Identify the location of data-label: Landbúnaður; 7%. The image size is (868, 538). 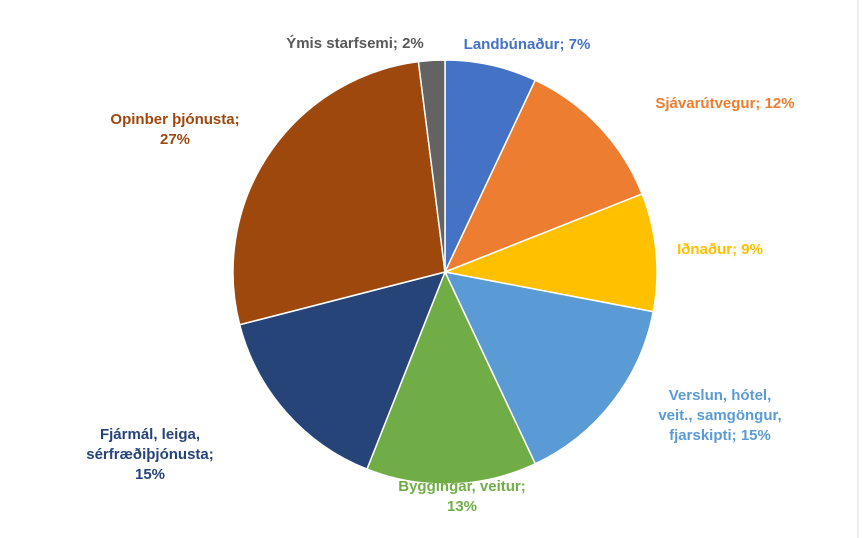
(527, 44).